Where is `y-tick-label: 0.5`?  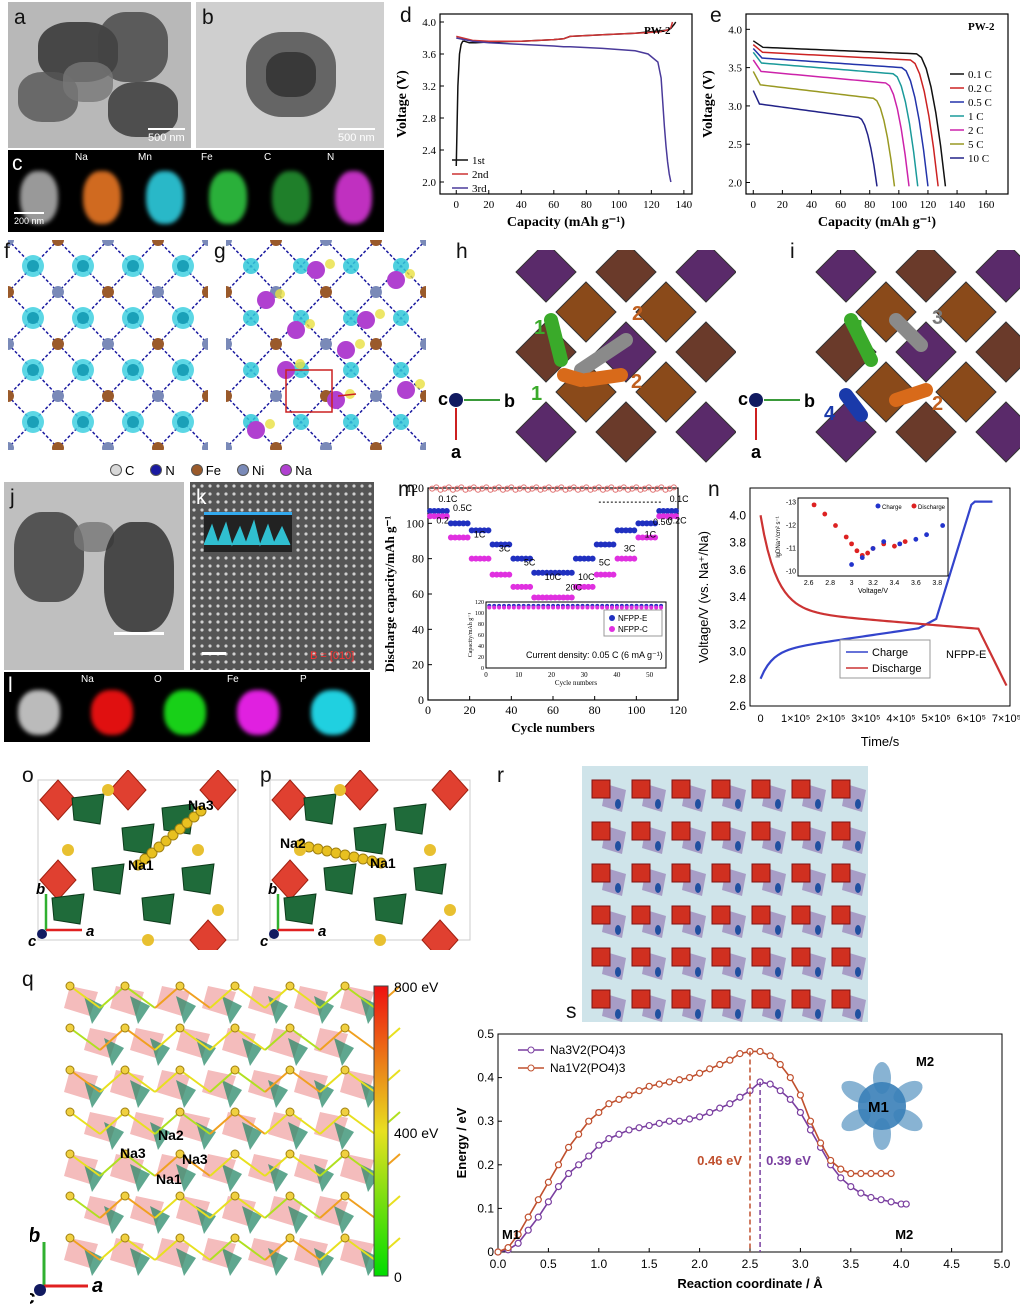
y-tick-label: 0.5 is located at coordinates (485, 1034).